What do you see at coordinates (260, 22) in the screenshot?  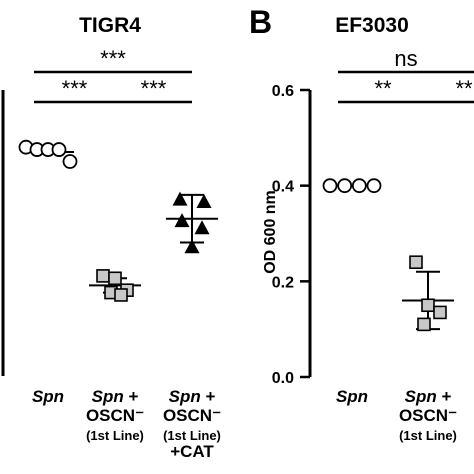 I see `panel-b-letter: B` at bounding box center [260, 22].